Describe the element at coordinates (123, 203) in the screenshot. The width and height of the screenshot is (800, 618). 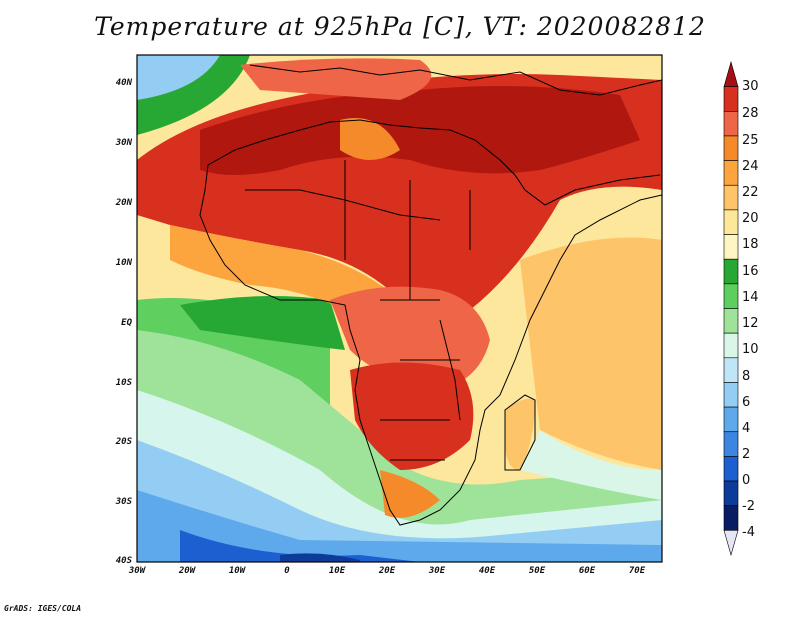
I see `lat-tick-20n: 20N` at that location.